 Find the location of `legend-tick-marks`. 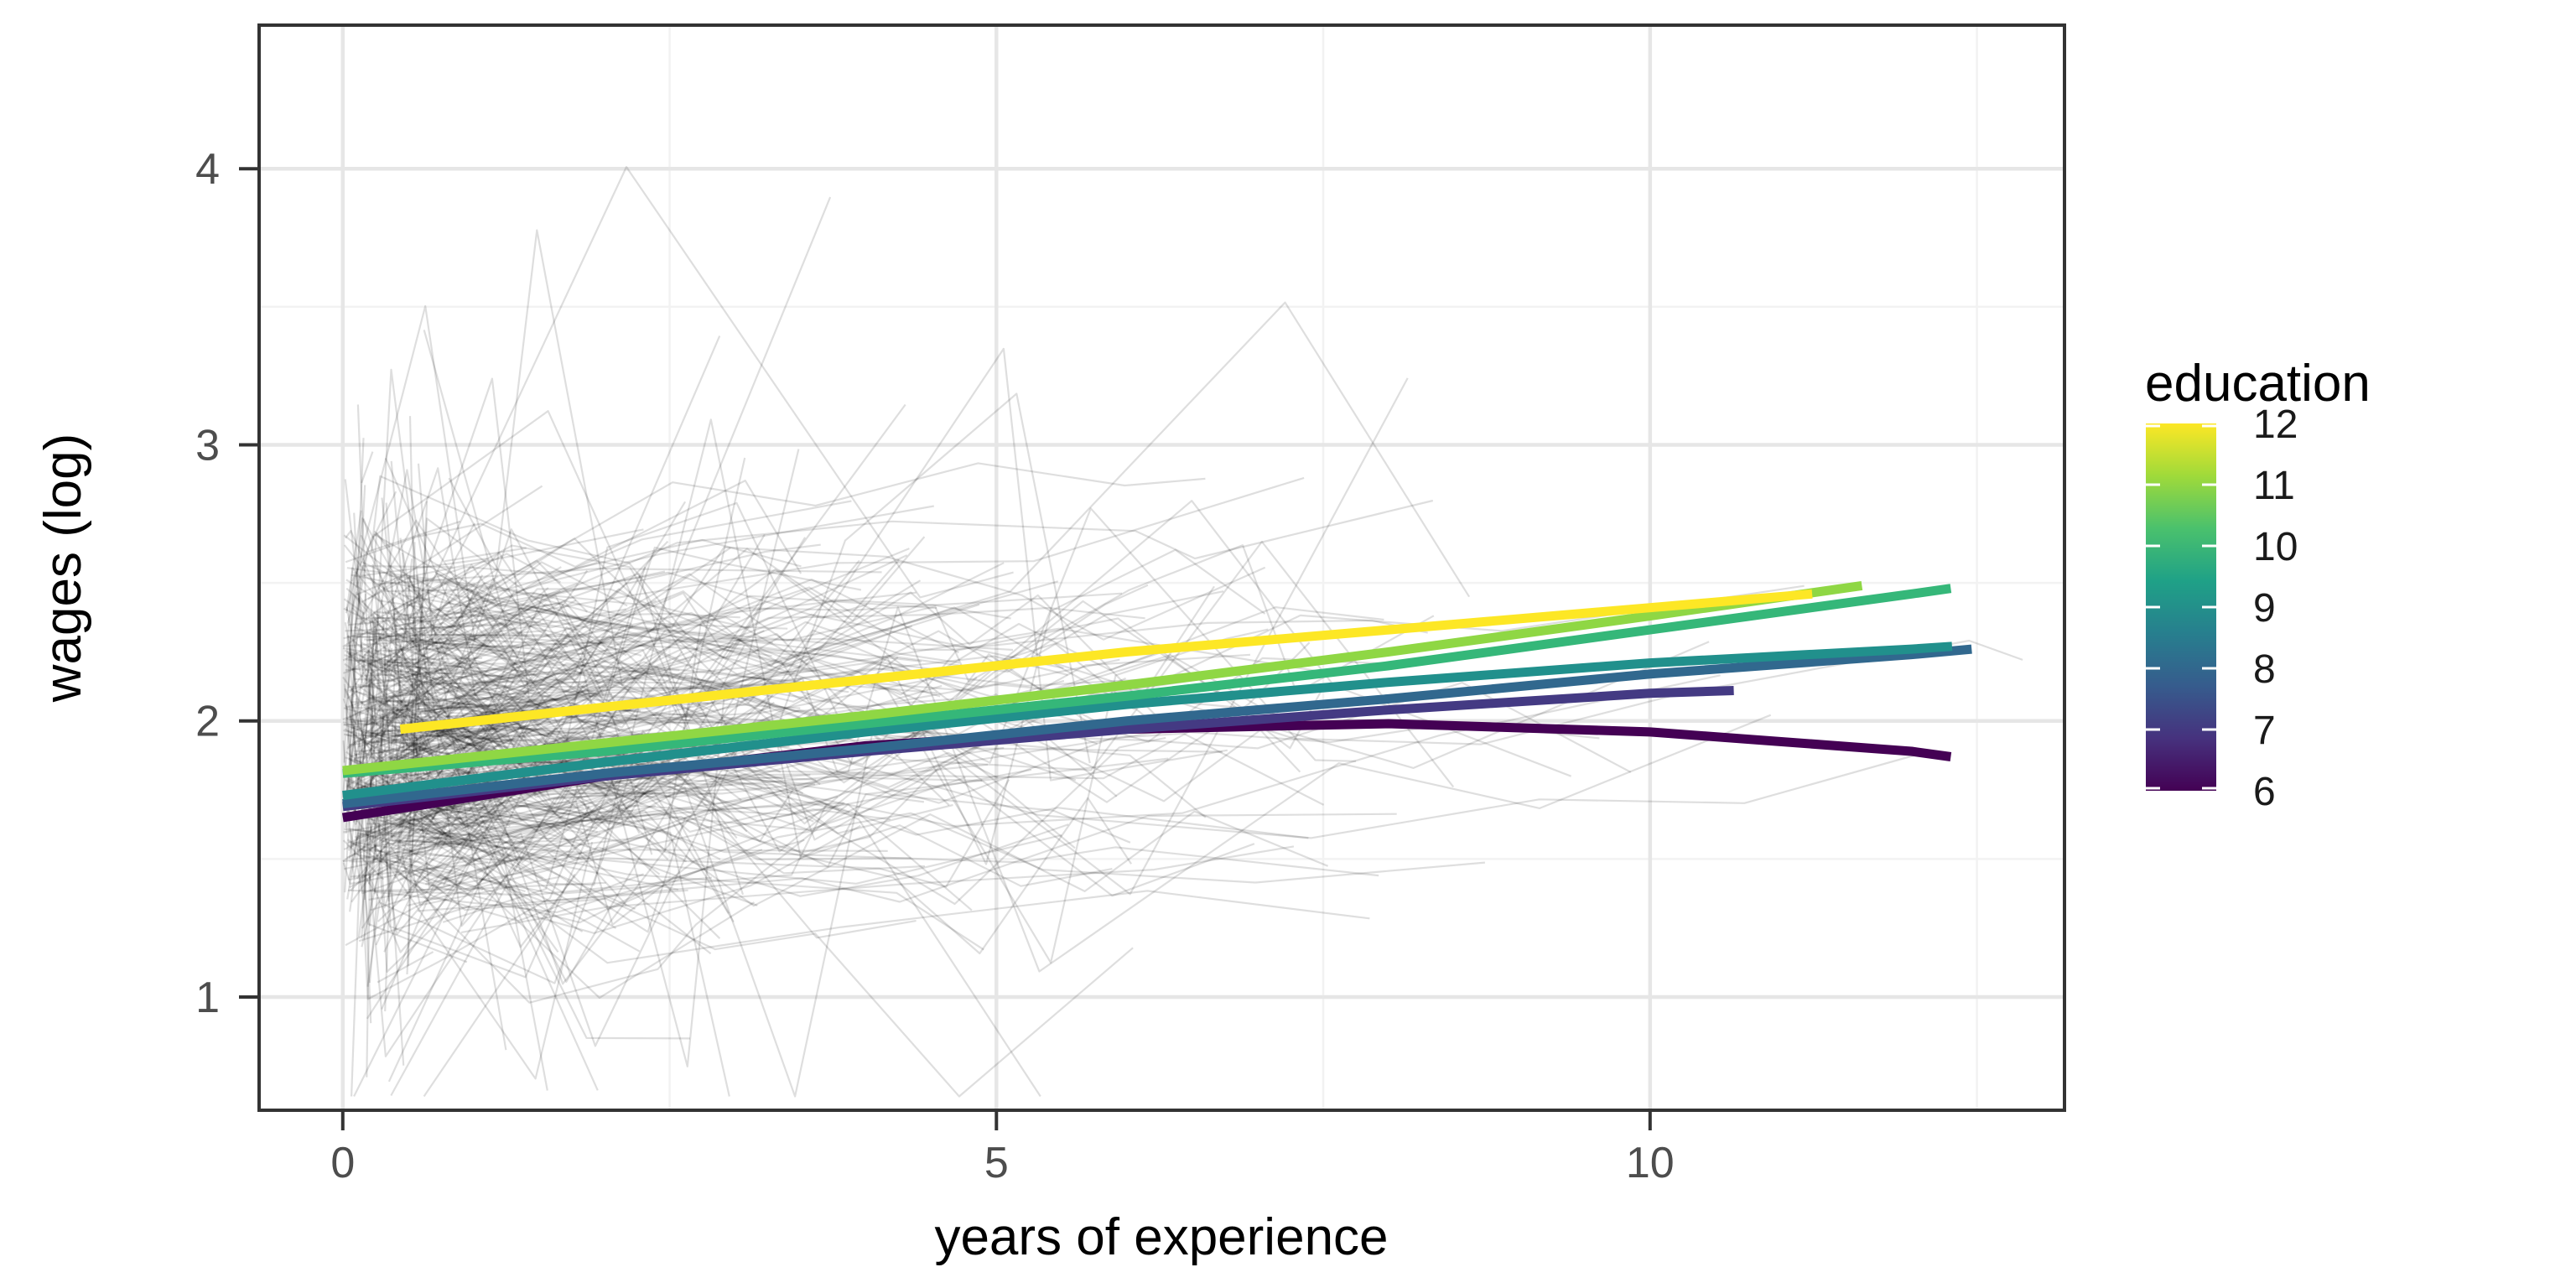

legend-tick-marks is located at coordinates (2181, 607).